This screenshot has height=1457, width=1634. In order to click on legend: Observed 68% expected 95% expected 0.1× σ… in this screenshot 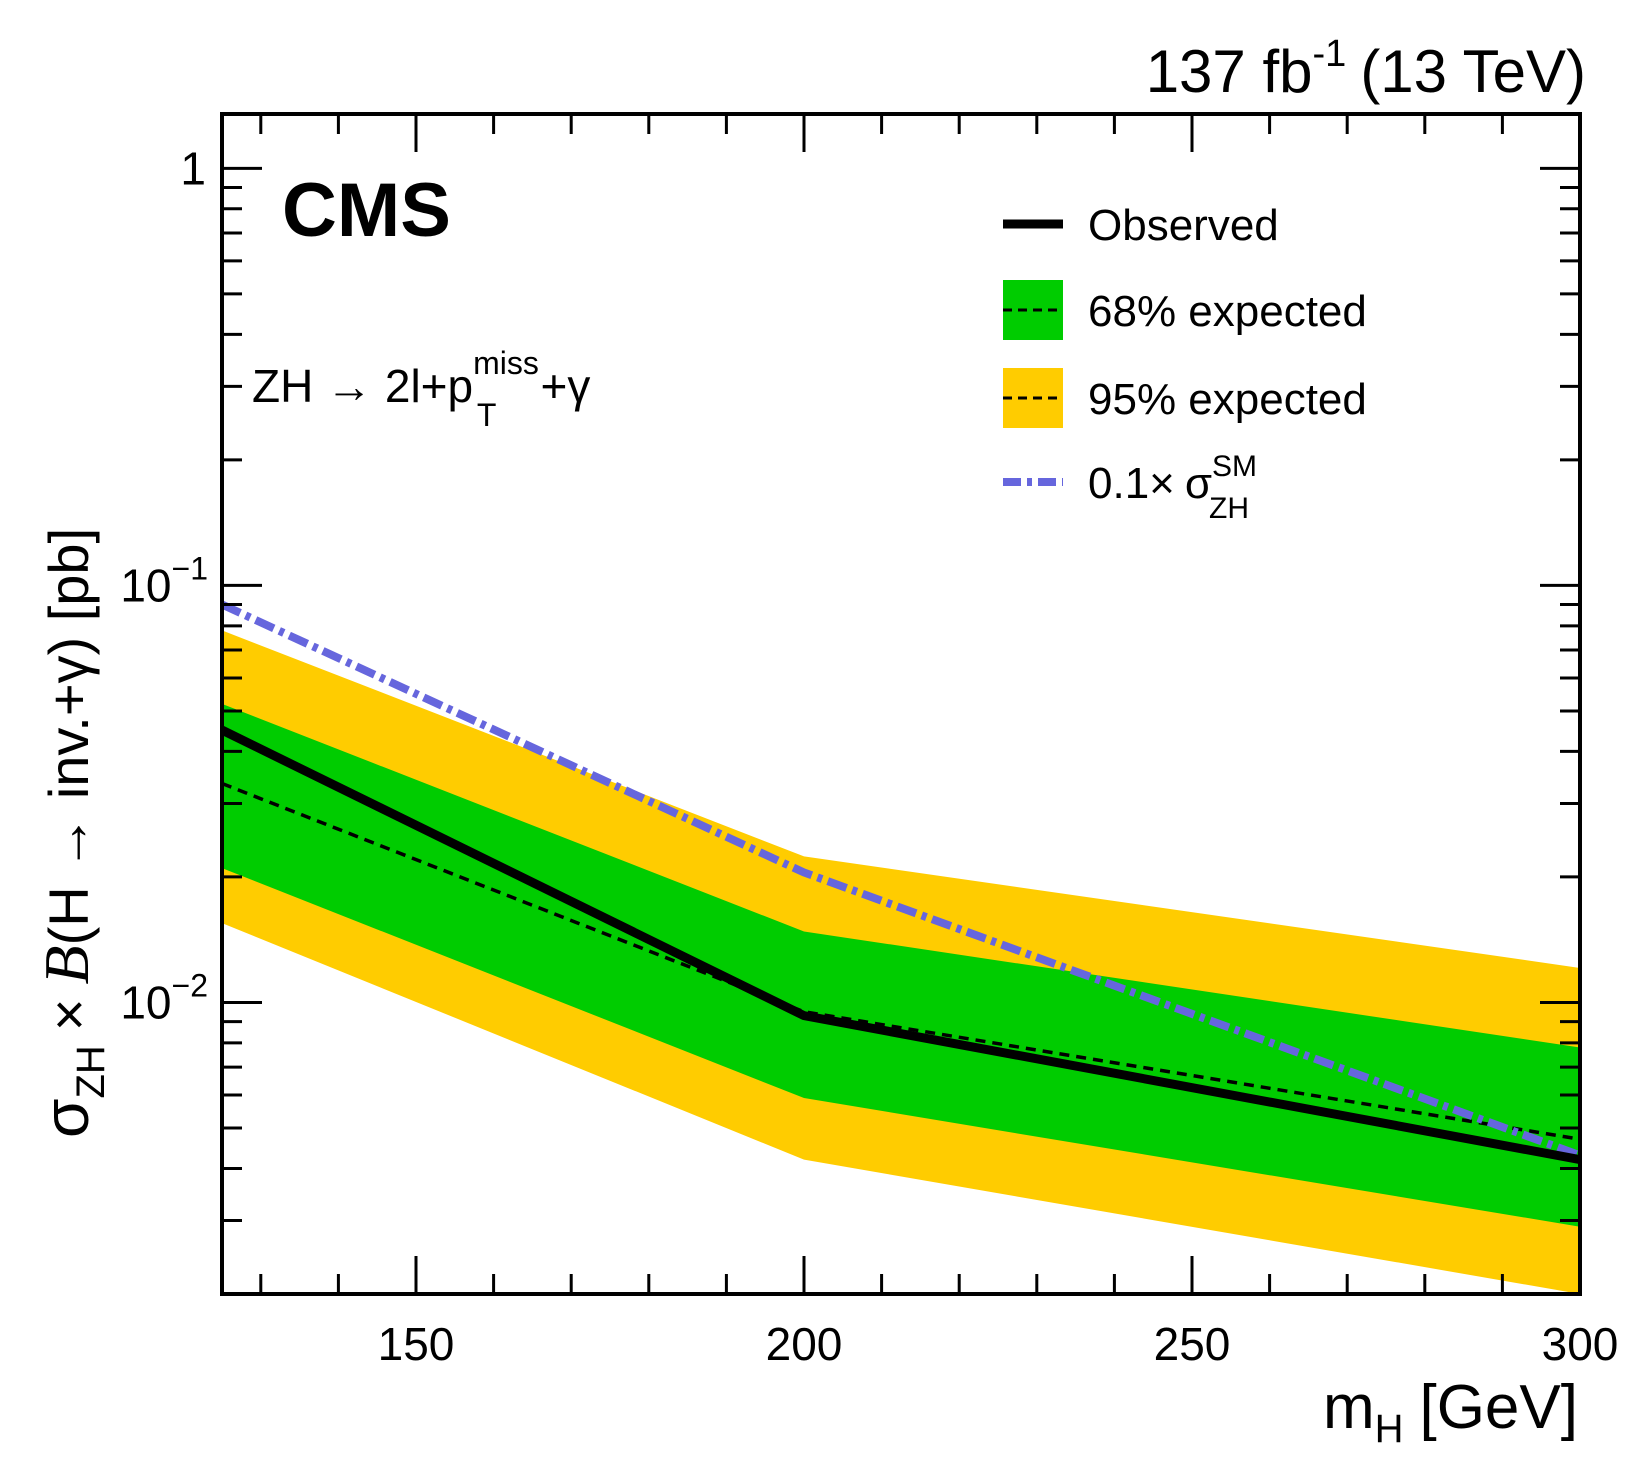, I will do `click(1185, 363)`.